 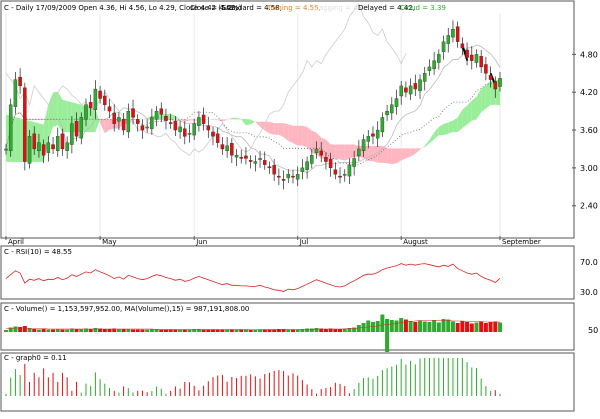 I want to click on price-header-cloud: Cloud = 3.39, so click(x=423, y=8).